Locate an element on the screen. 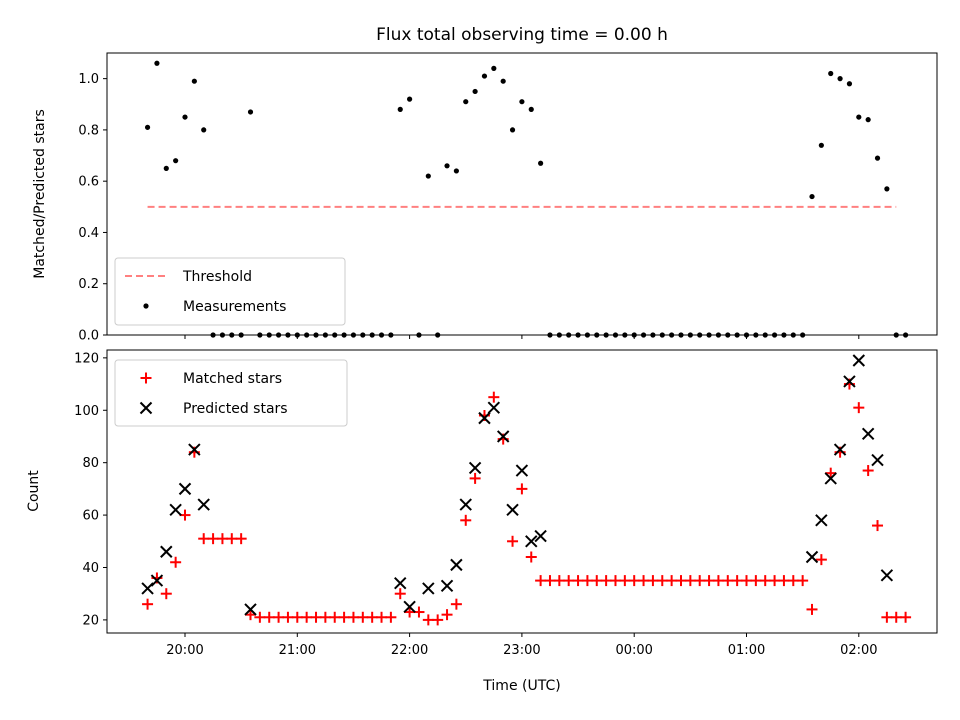  bottom-y-tick-label: 60 is located at coordinates (90, 516).